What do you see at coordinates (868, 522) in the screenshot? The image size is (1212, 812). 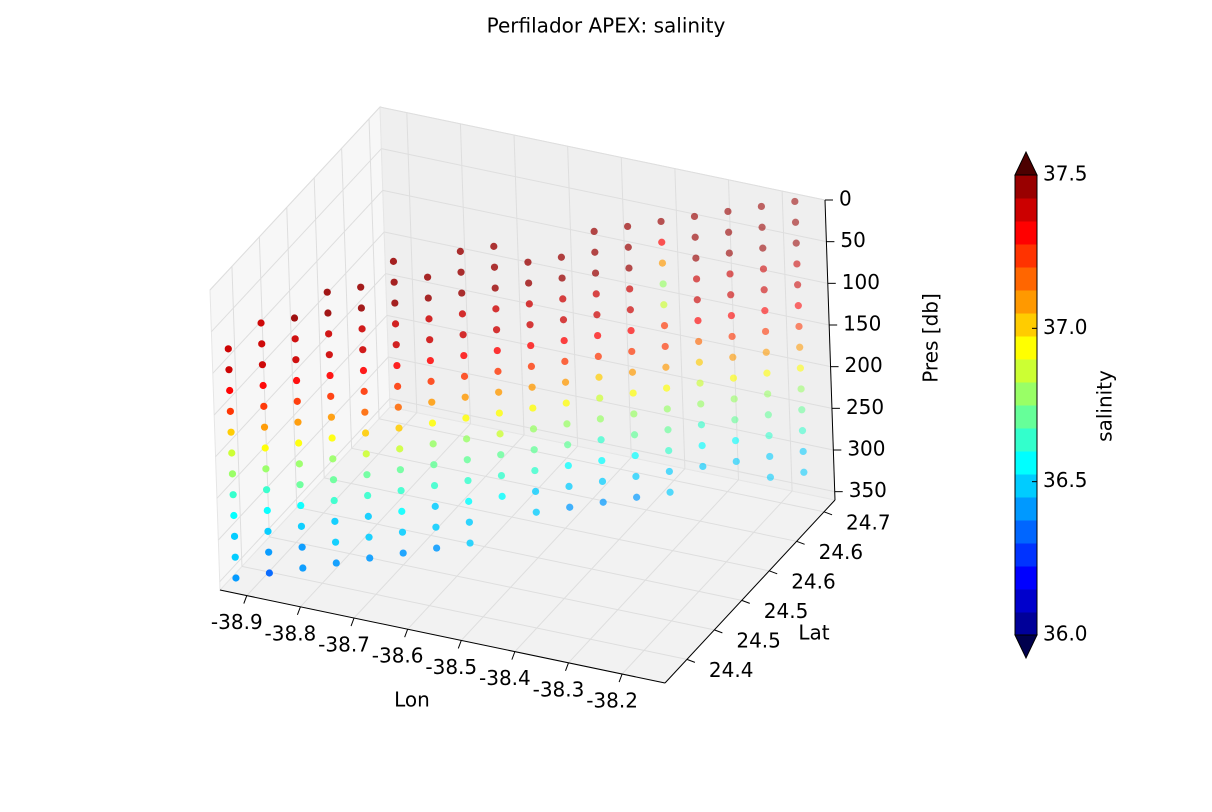 I see `y-tick-label: 24.7` at bounding box center [868, 522].